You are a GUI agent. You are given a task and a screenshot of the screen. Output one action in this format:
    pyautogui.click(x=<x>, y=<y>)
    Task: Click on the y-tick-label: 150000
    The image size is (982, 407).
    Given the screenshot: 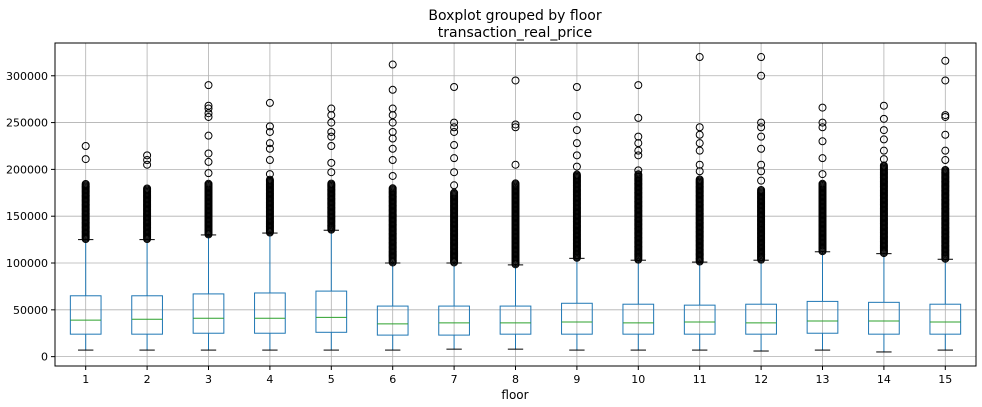 What is the action you would take?
    pyautogui.click(x=27, y=216)
    